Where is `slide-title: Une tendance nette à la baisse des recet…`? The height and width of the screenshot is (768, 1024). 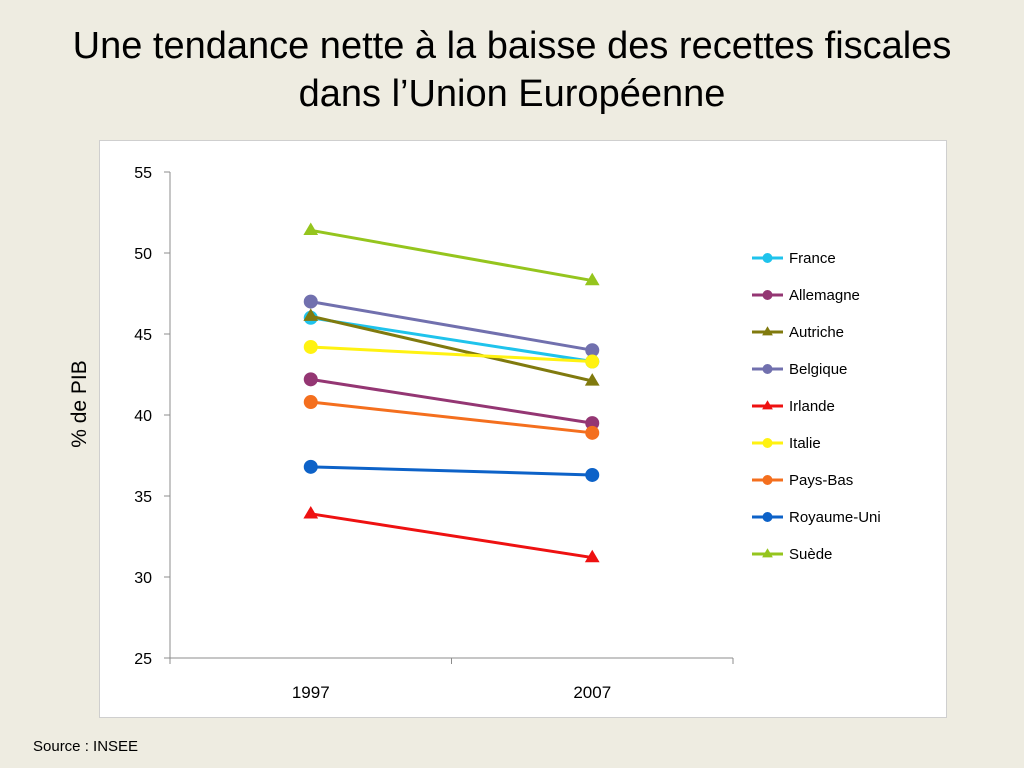 slide-title: Une tendance nette à la baisse des recet… is located at coordinates (512, 70).